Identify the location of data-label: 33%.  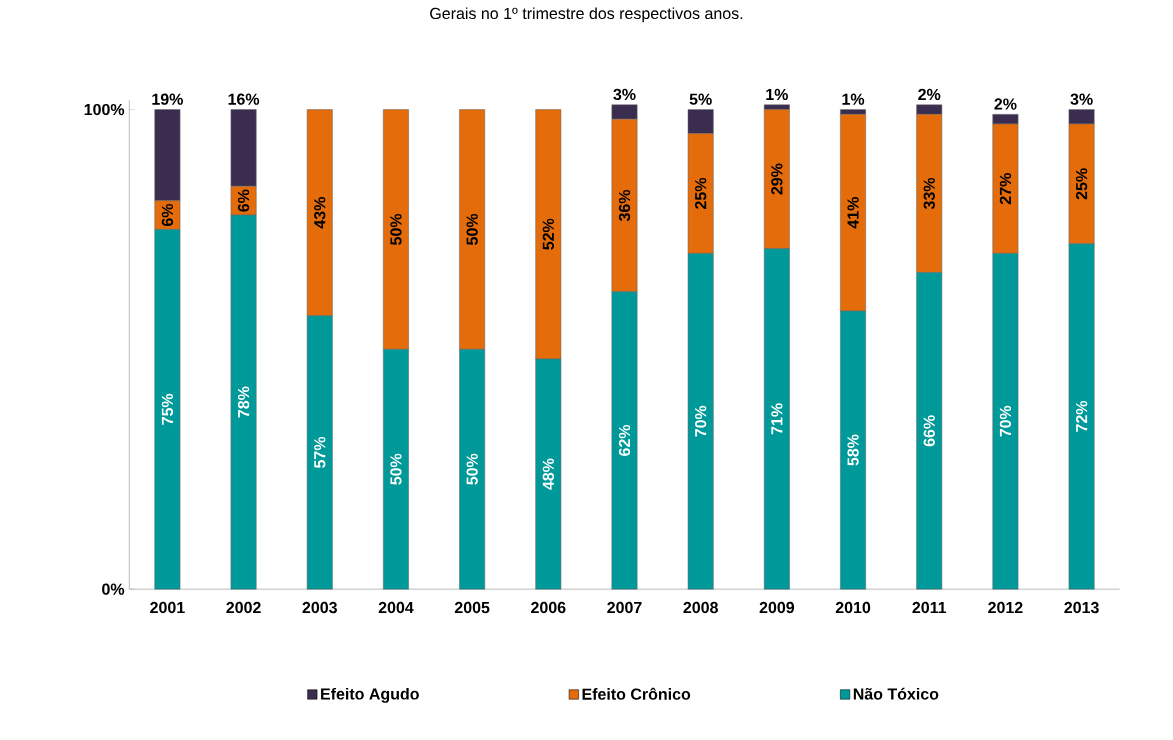
(929, 194).